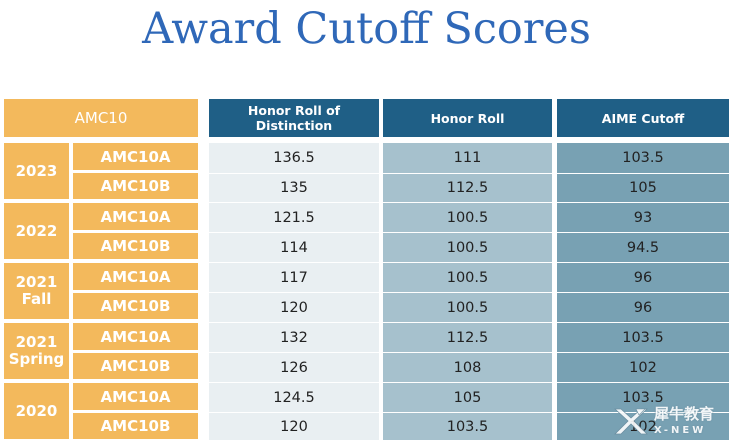 The image size is (733, 444). Describe the element at coordinates (684, 413) in the screenshot. I see `watermark-cn-text: 犀牛教育` at that location.